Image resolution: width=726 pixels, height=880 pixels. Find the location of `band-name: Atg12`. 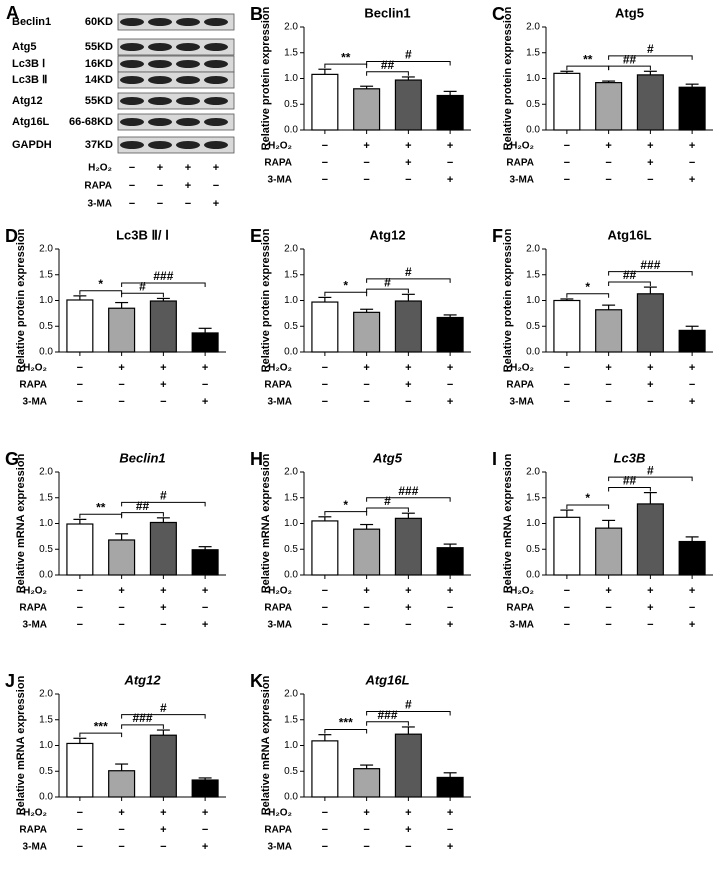

band-name: Atg12 is located at coordinates (27, 101).